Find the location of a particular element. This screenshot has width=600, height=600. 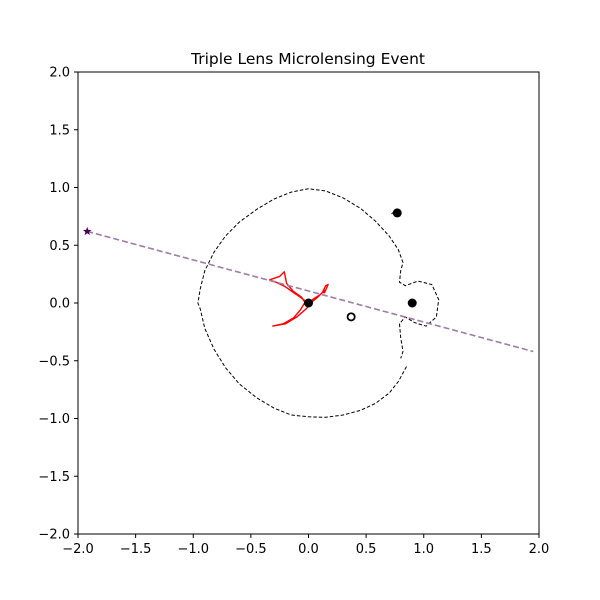

y-tick-label: 0.5 is located at coordinates (59, 246).